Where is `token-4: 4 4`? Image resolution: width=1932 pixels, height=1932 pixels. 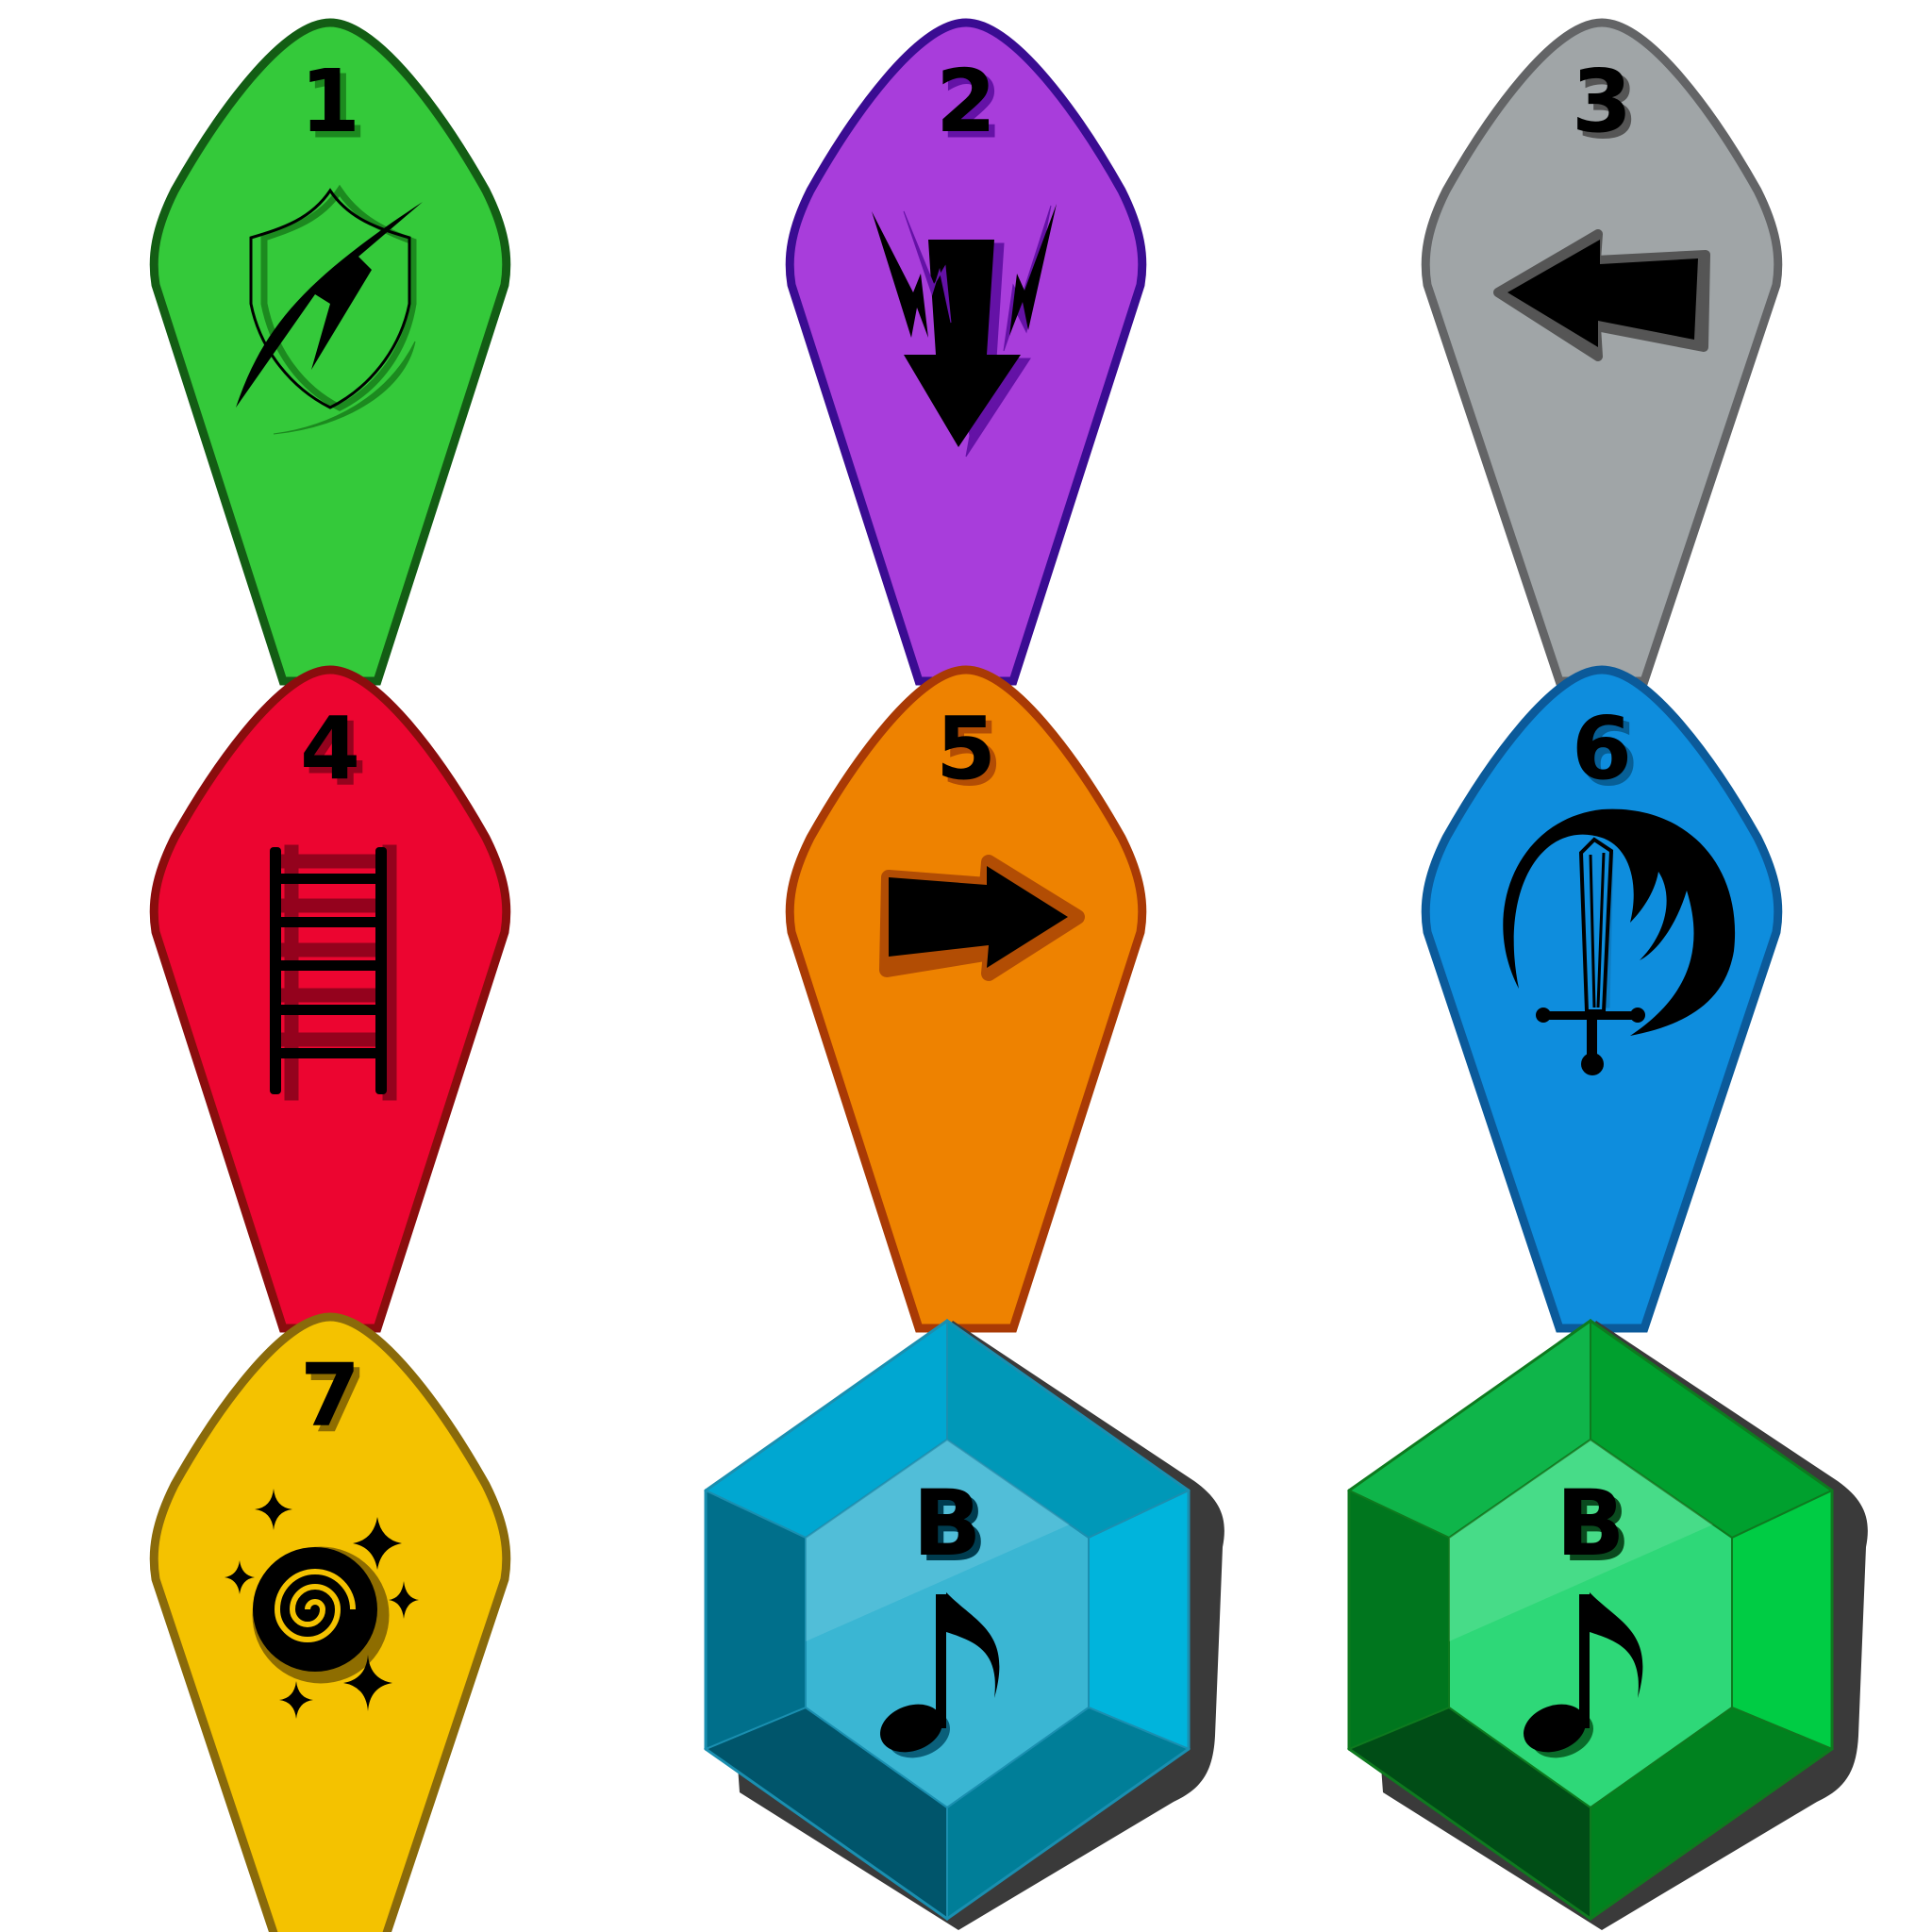
token-4: 4 4 is located at coordinates (331, 999).